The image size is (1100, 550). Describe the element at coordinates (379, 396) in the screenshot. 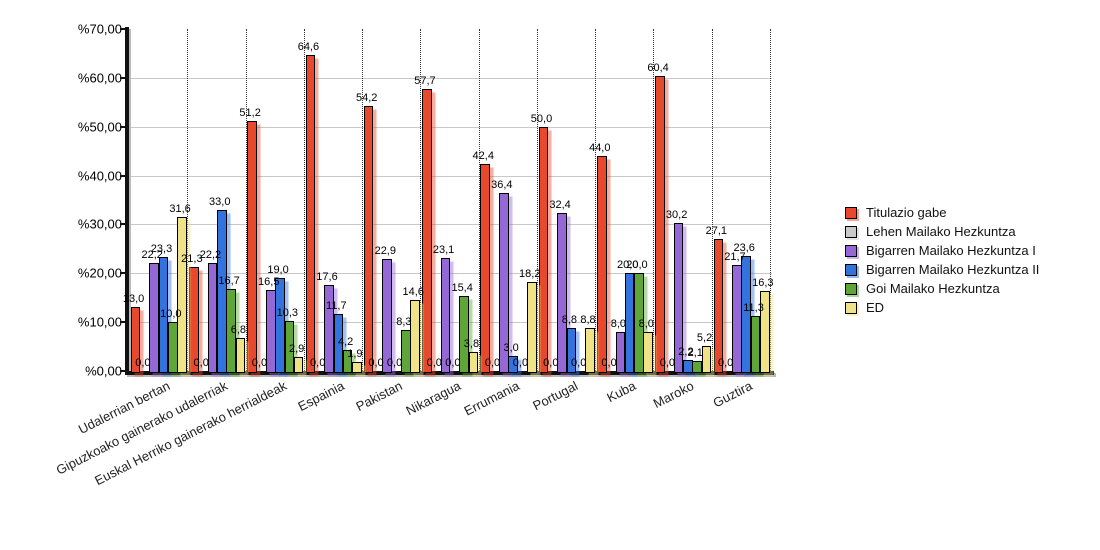

I see `x-category-label: Pakistan` at that location.